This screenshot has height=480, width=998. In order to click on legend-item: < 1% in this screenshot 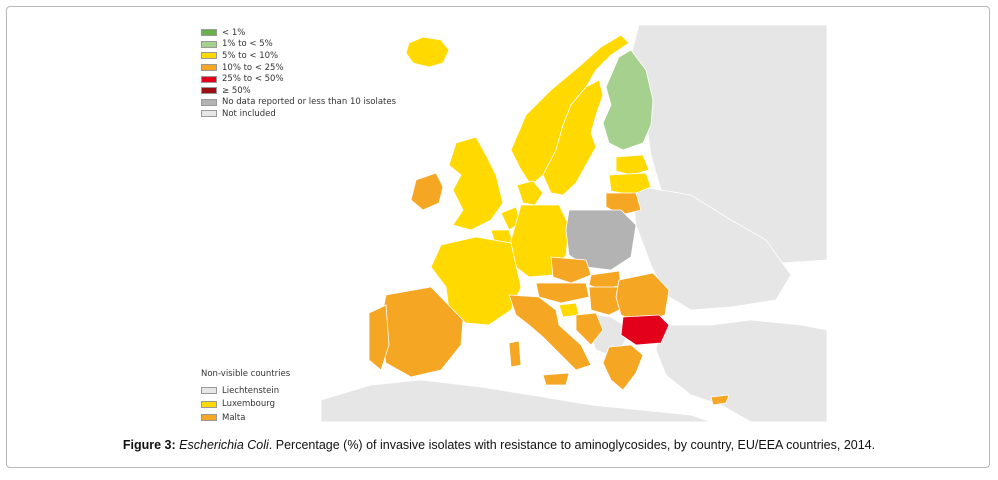, I will do `click(298, 33)`.